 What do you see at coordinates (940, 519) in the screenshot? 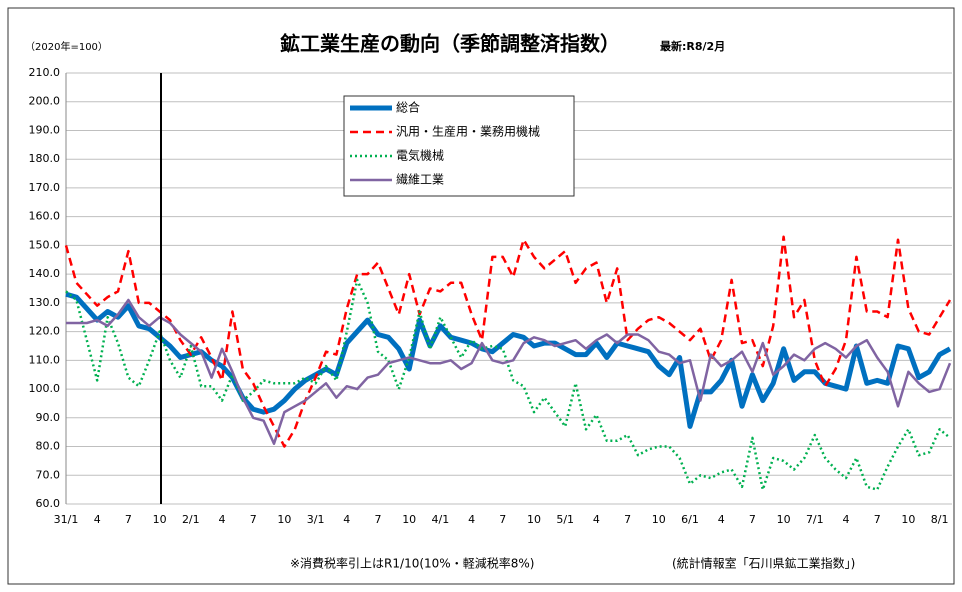
I see `x-tick-label: 8/1` at bounding box center [940, 519].